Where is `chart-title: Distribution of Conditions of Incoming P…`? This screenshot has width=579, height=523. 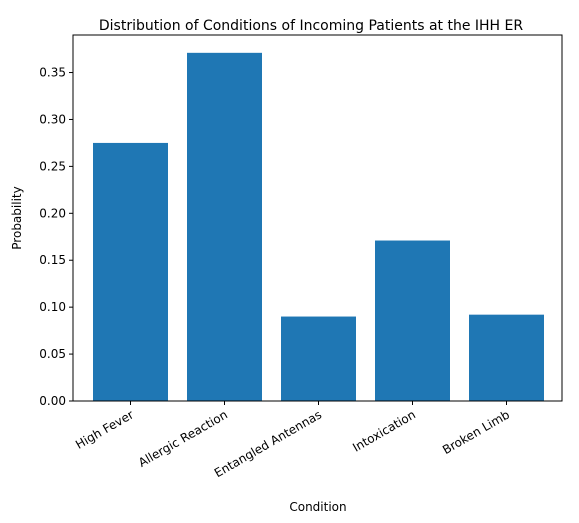
chart-title: Distribution of Conditions of Incoming P… is located at coordinates (311, 26).